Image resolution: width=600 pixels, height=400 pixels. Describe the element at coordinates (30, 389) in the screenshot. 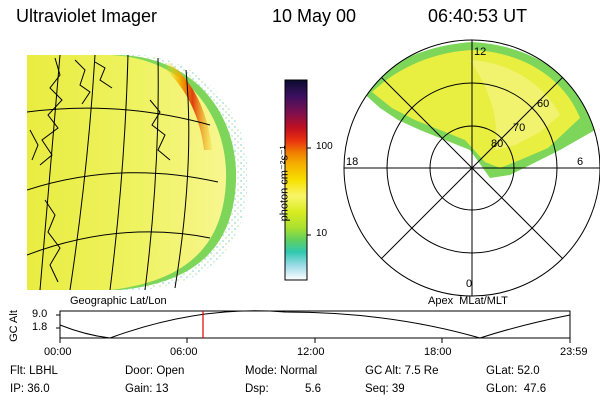

I see `ip-info: IP: 36.0` at that location.